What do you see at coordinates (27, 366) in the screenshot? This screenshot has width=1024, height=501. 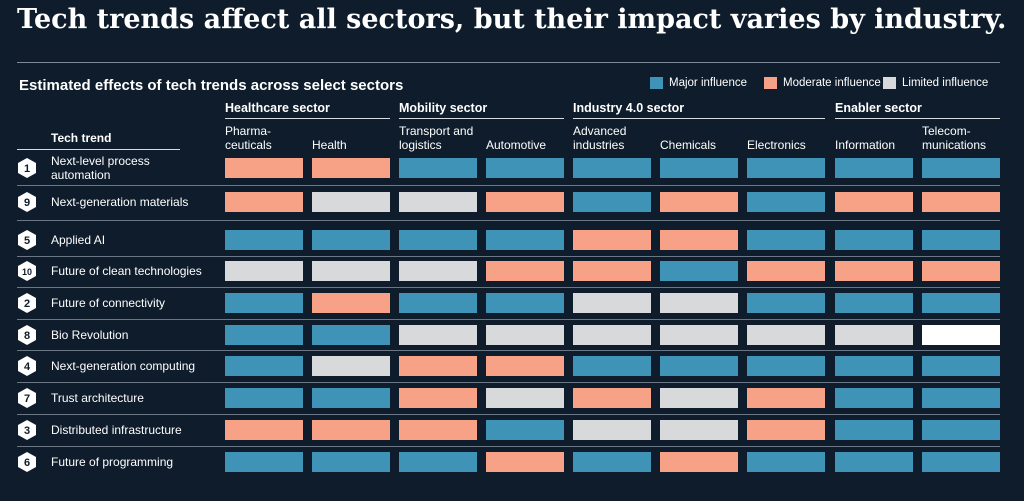 I see `rank-badge: 4` at bounding box center [27, 366].